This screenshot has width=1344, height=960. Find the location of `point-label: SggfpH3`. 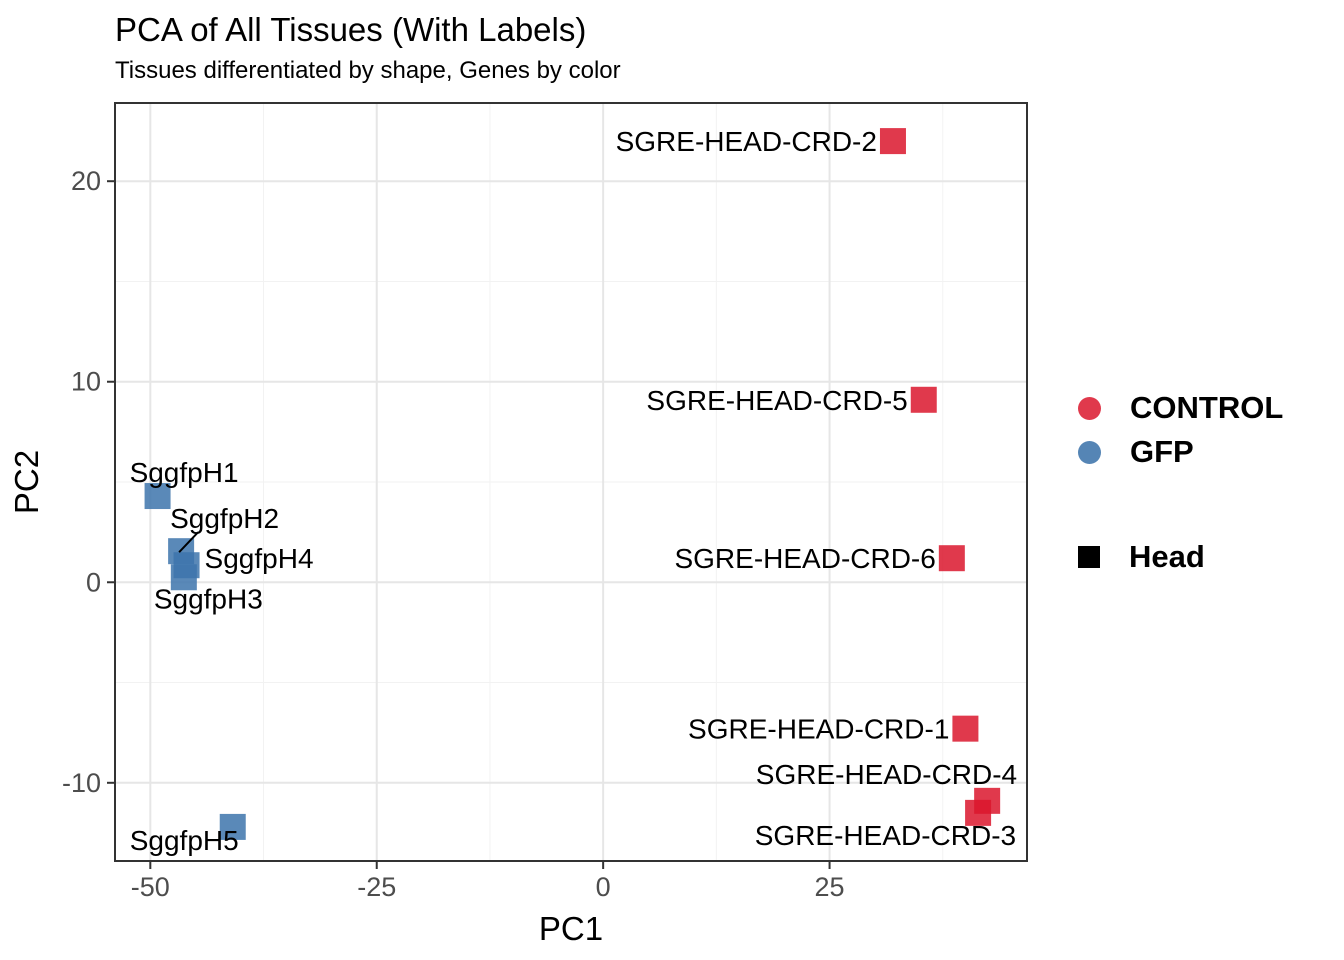

point-label: SggfpH3 is located at coordinates (208, 598).